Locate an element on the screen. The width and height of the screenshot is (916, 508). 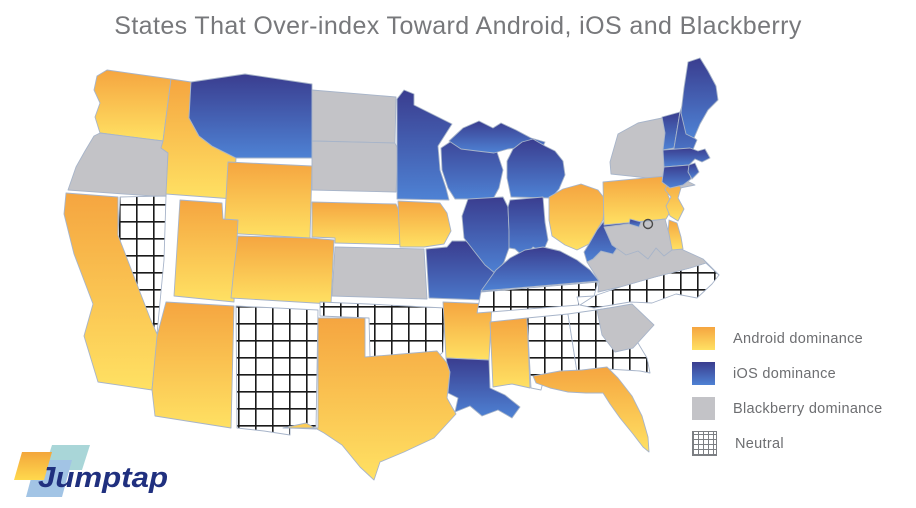
legend-item-android: Android dominance is located at coordinates (787, 338).